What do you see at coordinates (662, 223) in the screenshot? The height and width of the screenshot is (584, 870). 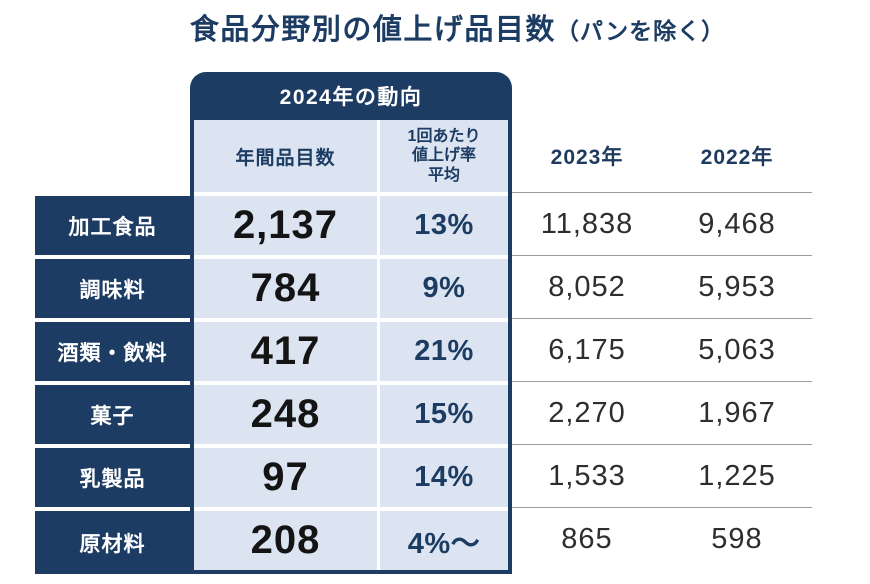 I see `table-row: 11,838 9,468` at bounding box center [662, 223].